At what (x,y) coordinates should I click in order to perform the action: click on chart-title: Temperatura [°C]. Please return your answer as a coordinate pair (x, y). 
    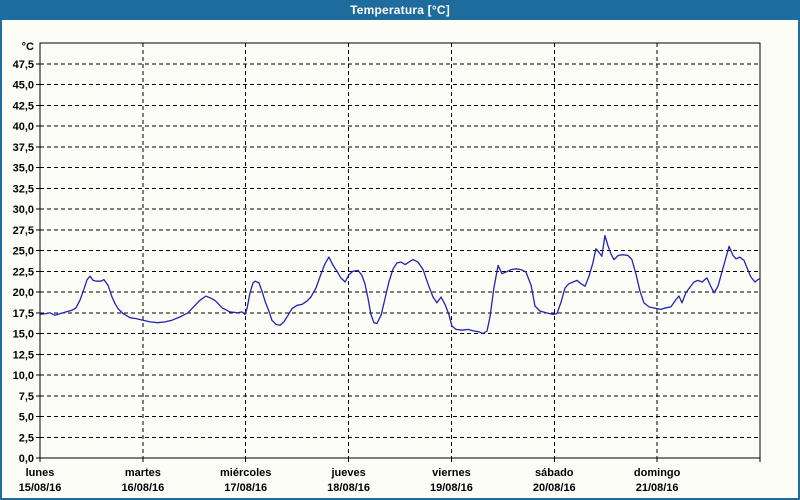
    Looking at the image, I should click on (400, 10).